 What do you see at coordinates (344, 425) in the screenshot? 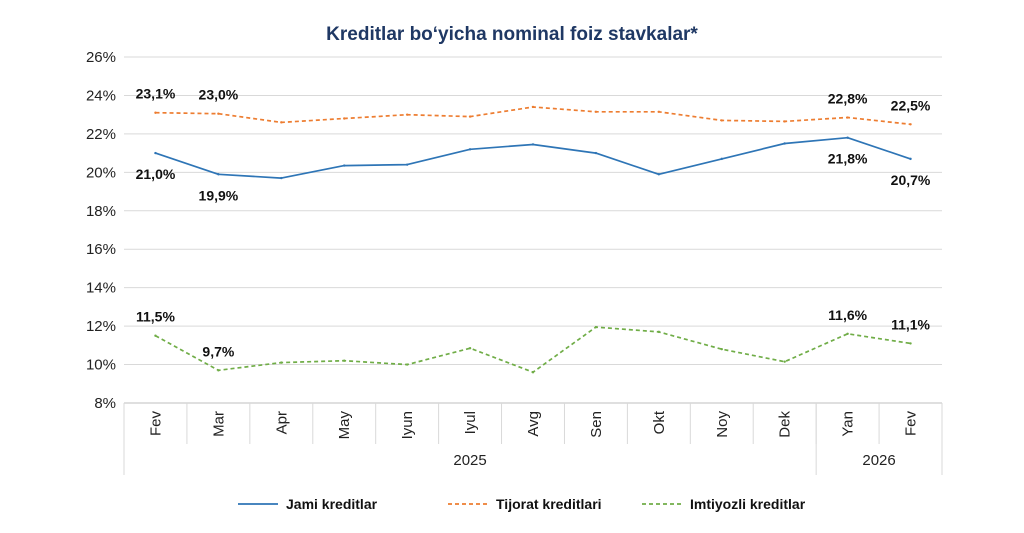
I see `x-tick-label: May` at bounding box center [344, 425].